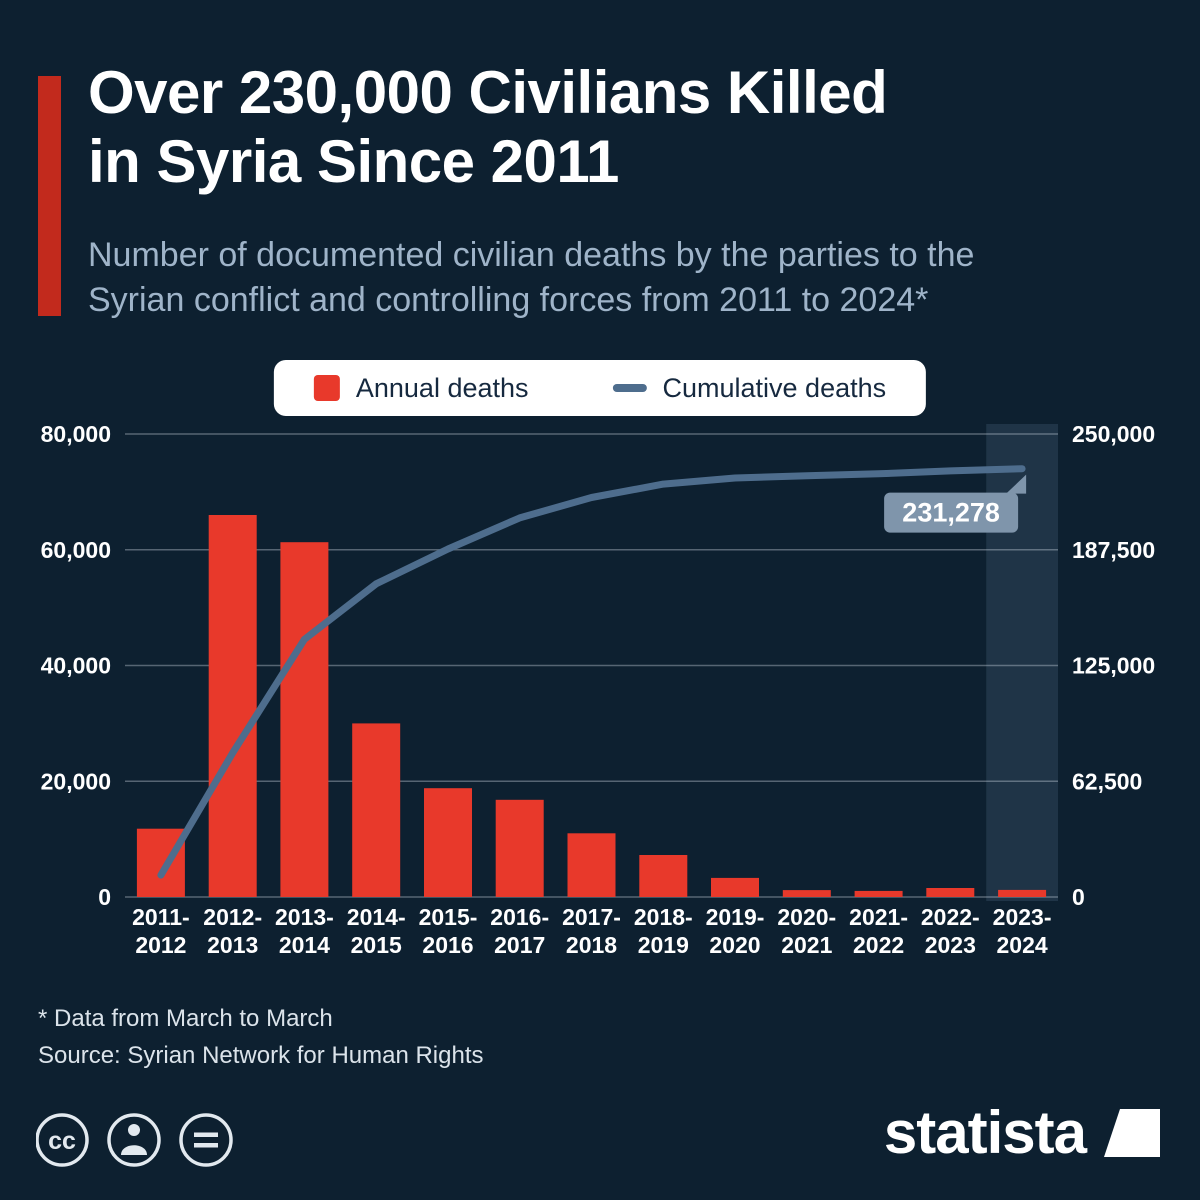 This screenshot has height=1200, width=1200. What do you see at coordinates (353, 161) in the screenshot?
I see `title-line-2: in Syria Since 2011` at bounding box center [353, 161].